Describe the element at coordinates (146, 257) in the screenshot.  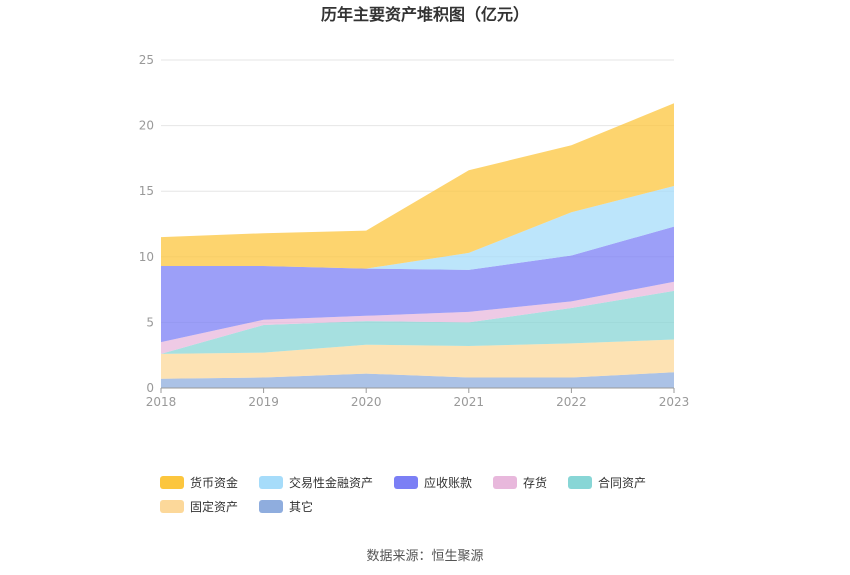
I see `y-tick-label: 10` at that location.